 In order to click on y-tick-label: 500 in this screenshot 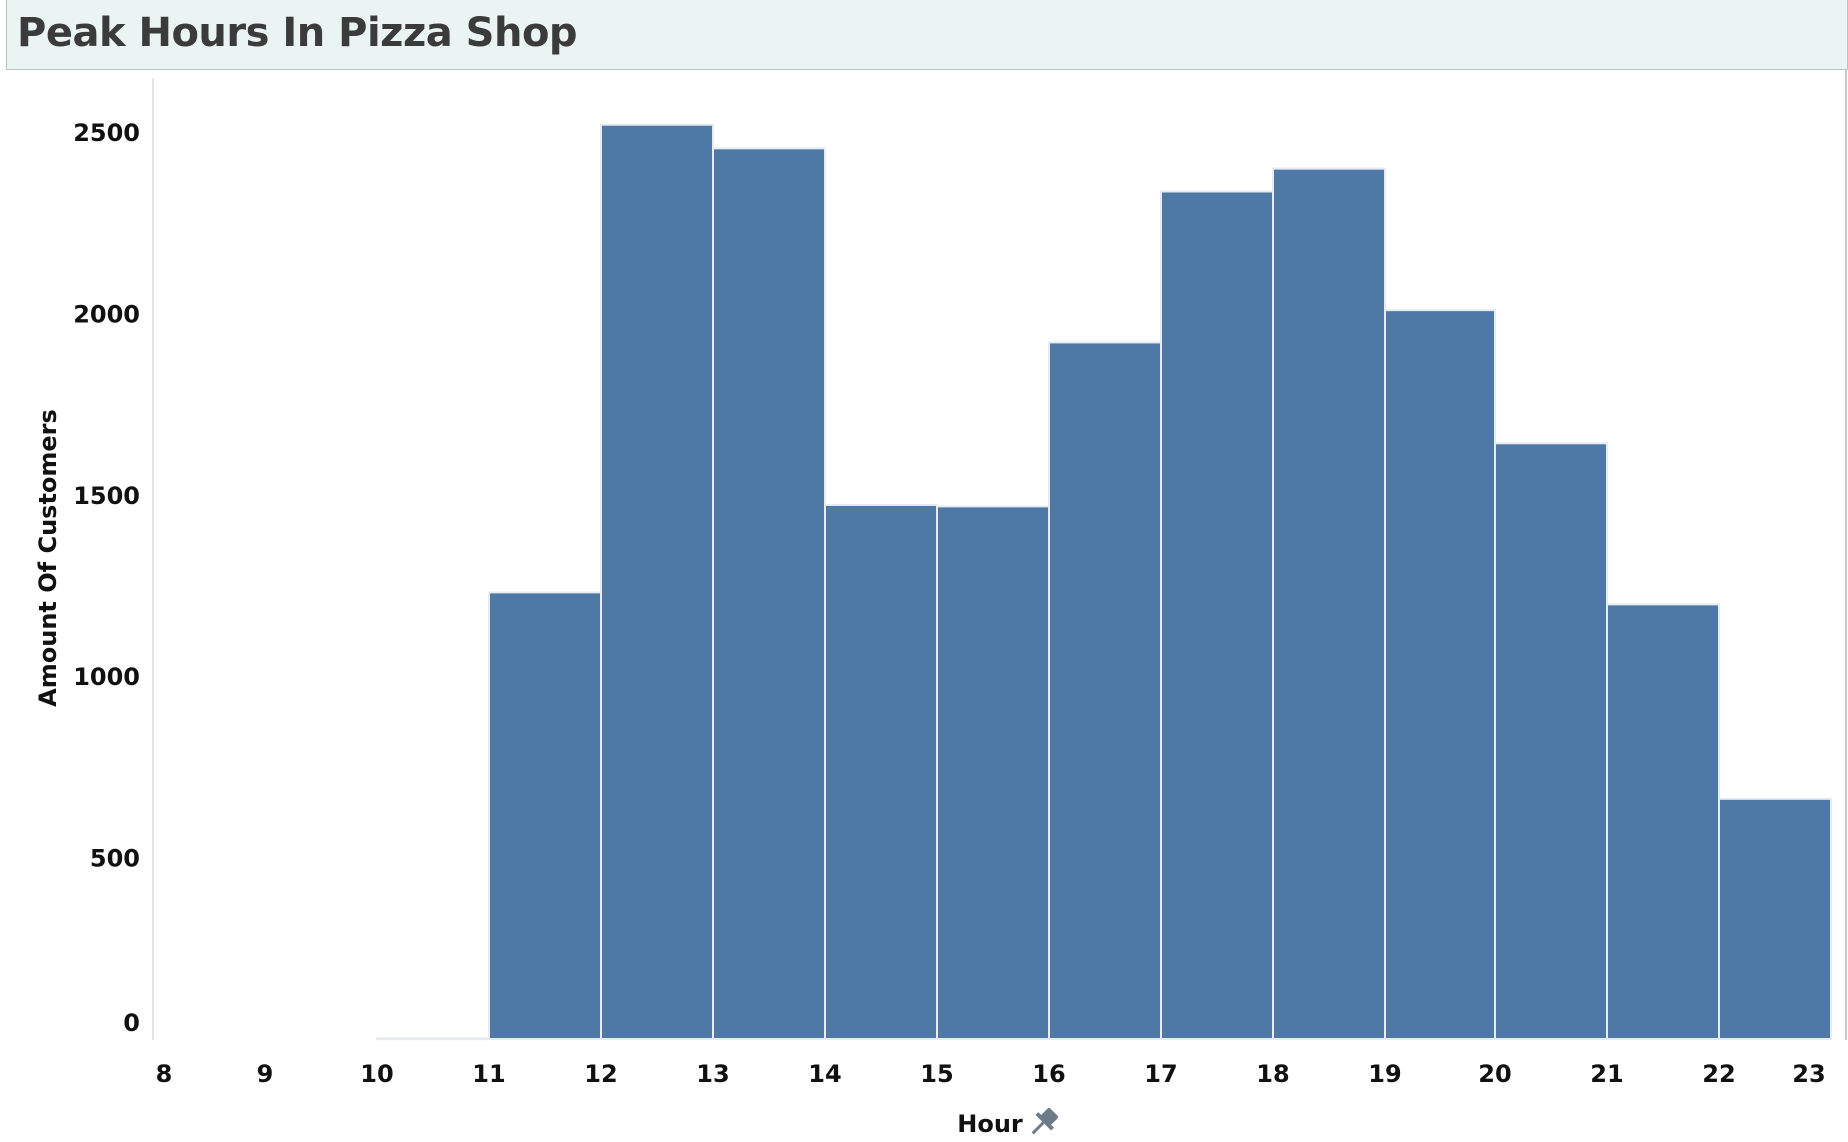, I will do `click(115, 859)`.